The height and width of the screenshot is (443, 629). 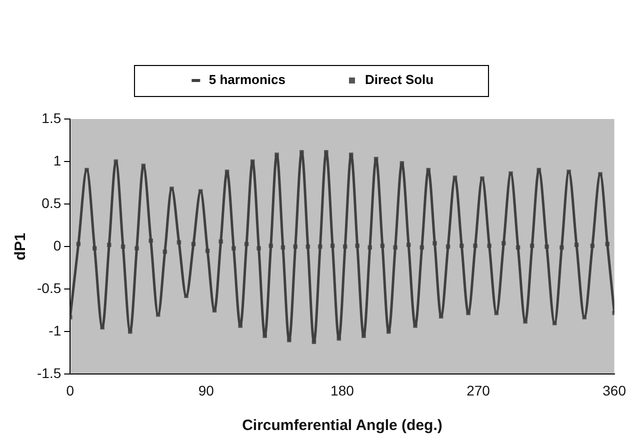 What do you see at coordinates (342, 425) in the screenshot?
I see `x-axis-title: Circumferential Angle (deg.)` at bounding box center [342, 425].